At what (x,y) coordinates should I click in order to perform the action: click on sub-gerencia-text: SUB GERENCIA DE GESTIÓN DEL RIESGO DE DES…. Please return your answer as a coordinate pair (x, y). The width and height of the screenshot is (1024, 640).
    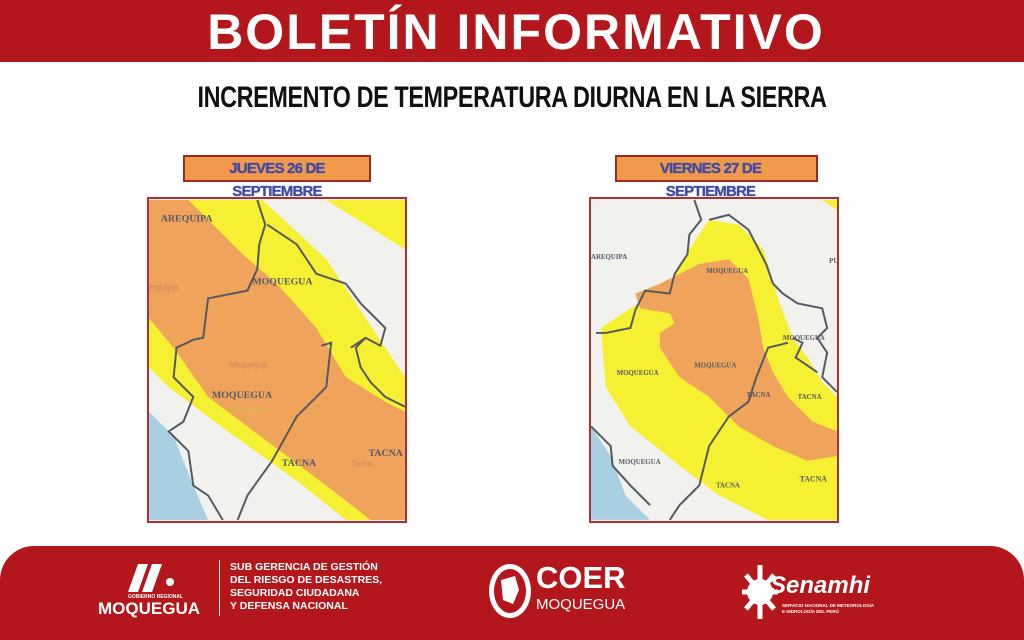
    Looking at the image, I should click on (306, 586).